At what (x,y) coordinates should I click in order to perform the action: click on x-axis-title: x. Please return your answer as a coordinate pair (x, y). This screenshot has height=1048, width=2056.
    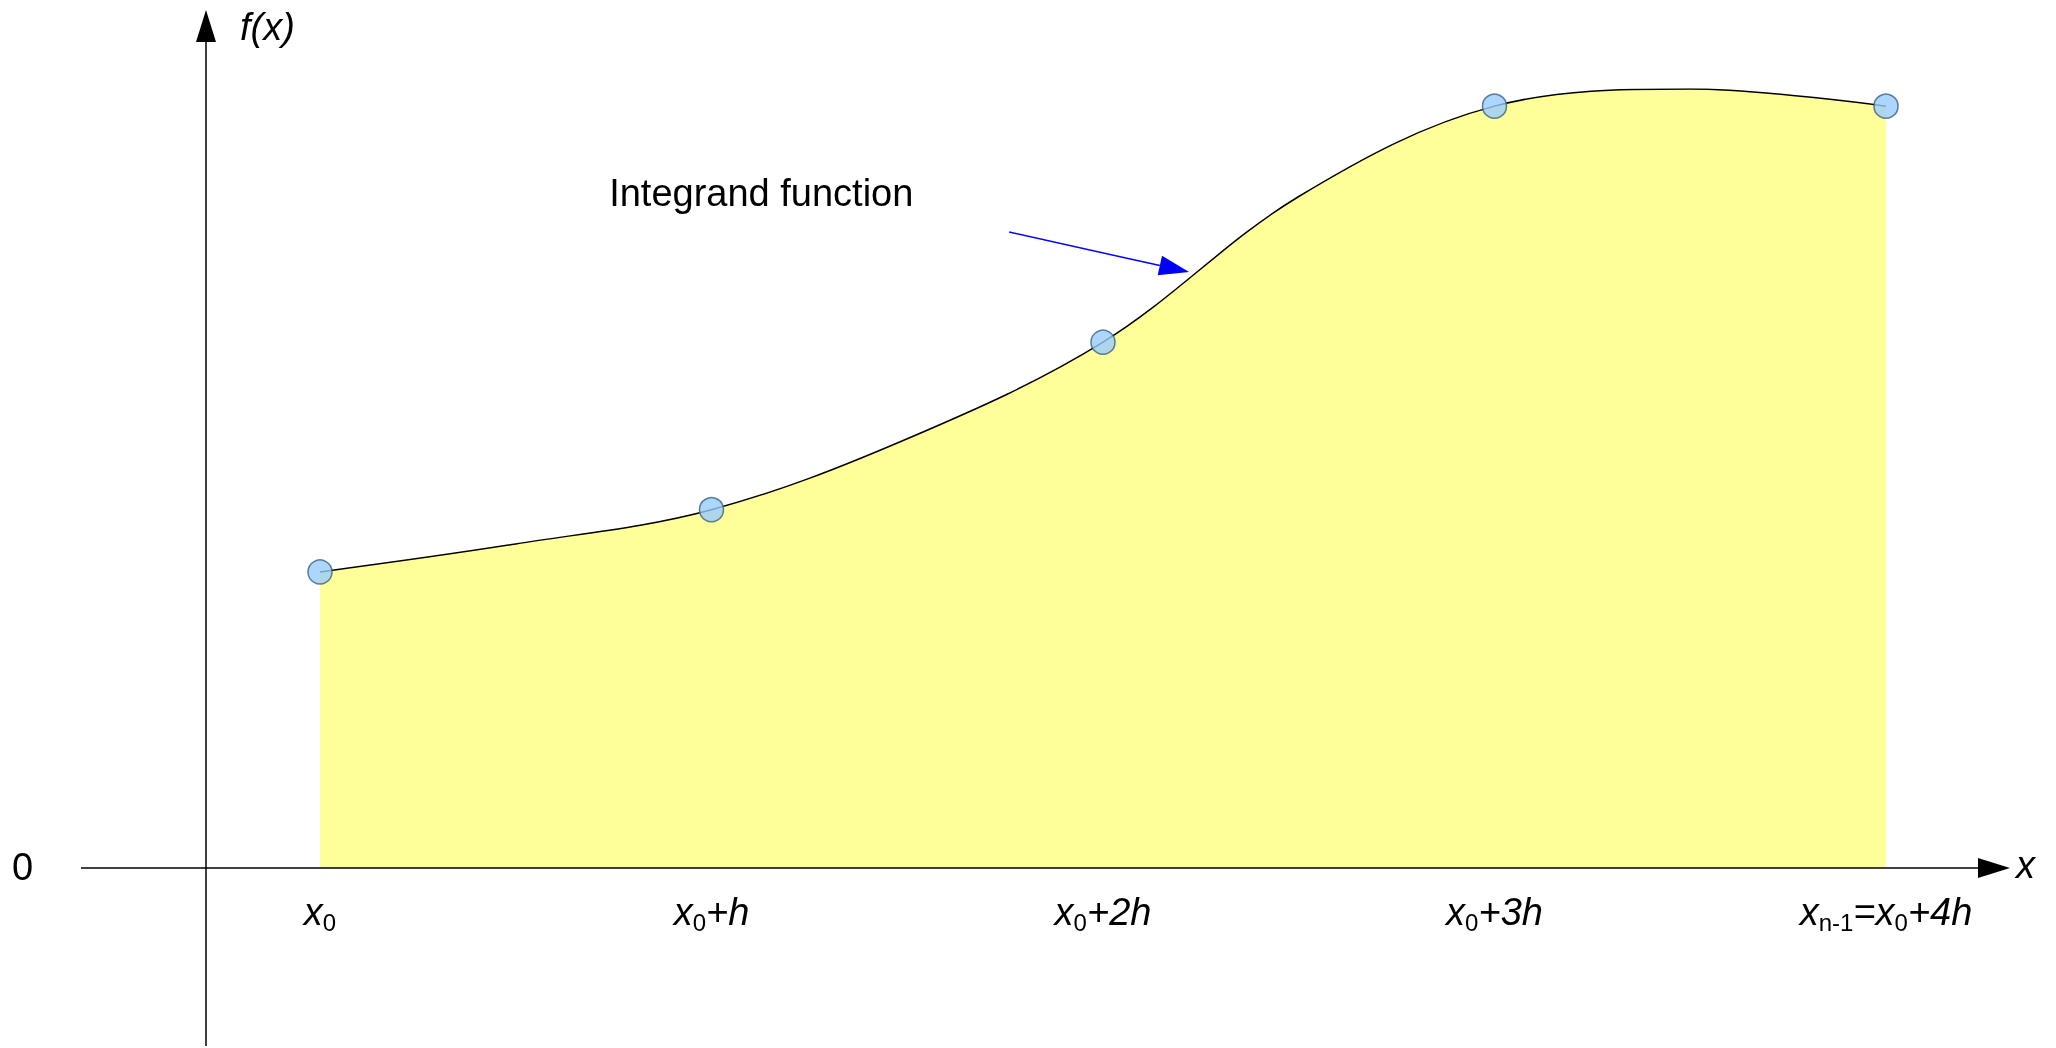
    Looking at the image, I should click on (2025, 865).